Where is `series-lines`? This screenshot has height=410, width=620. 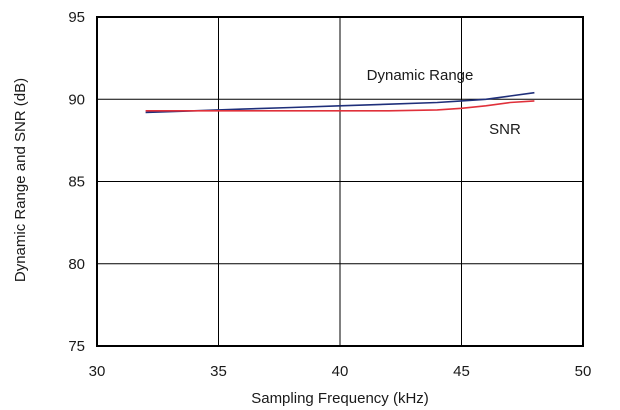 series-lines is located at coordinates (340, 102).